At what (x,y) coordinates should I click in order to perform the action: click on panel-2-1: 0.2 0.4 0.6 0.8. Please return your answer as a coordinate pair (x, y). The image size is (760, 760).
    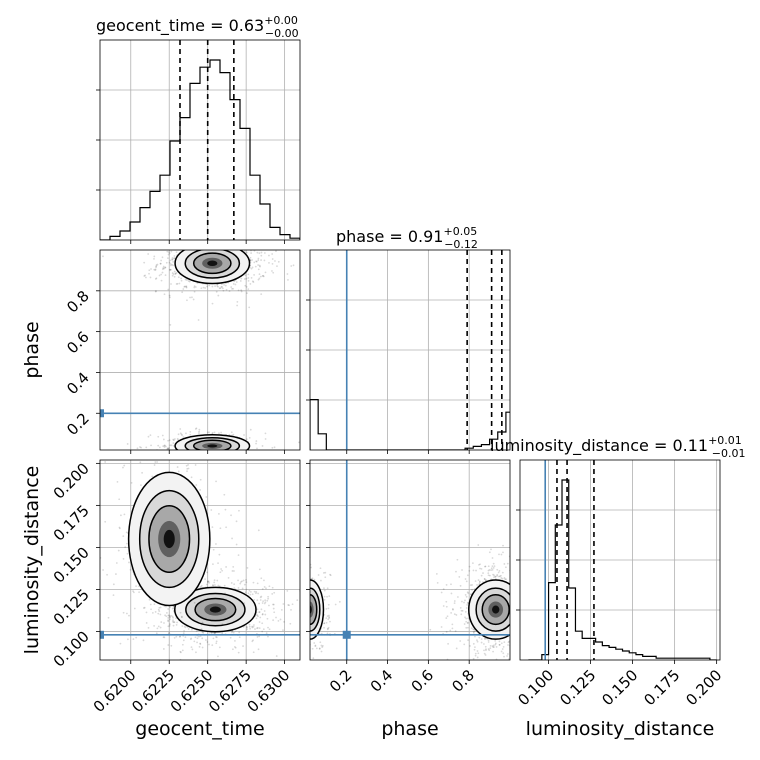
    Looking at the image, I should click on (413, 577).